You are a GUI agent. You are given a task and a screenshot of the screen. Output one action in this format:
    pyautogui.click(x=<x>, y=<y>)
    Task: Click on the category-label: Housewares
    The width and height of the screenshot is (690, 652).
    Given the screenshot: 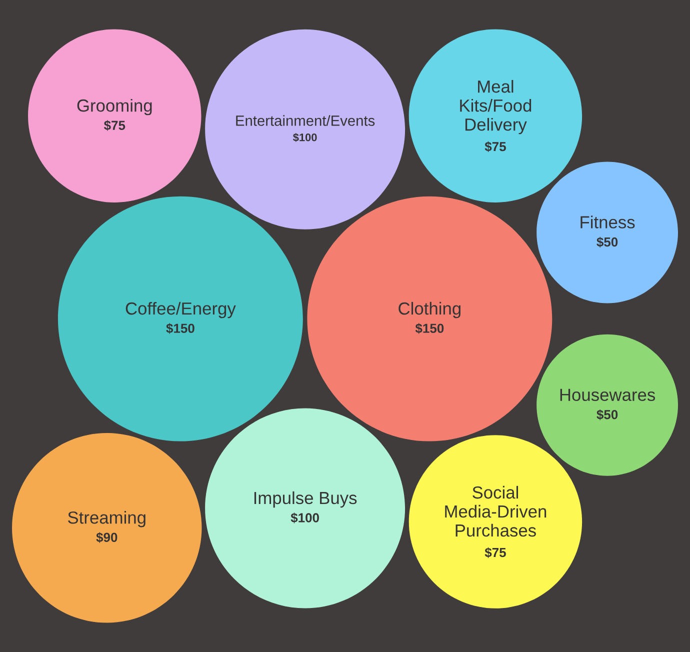 What is the action you would take?
    pyautogui.click(x=608, y=395)
    